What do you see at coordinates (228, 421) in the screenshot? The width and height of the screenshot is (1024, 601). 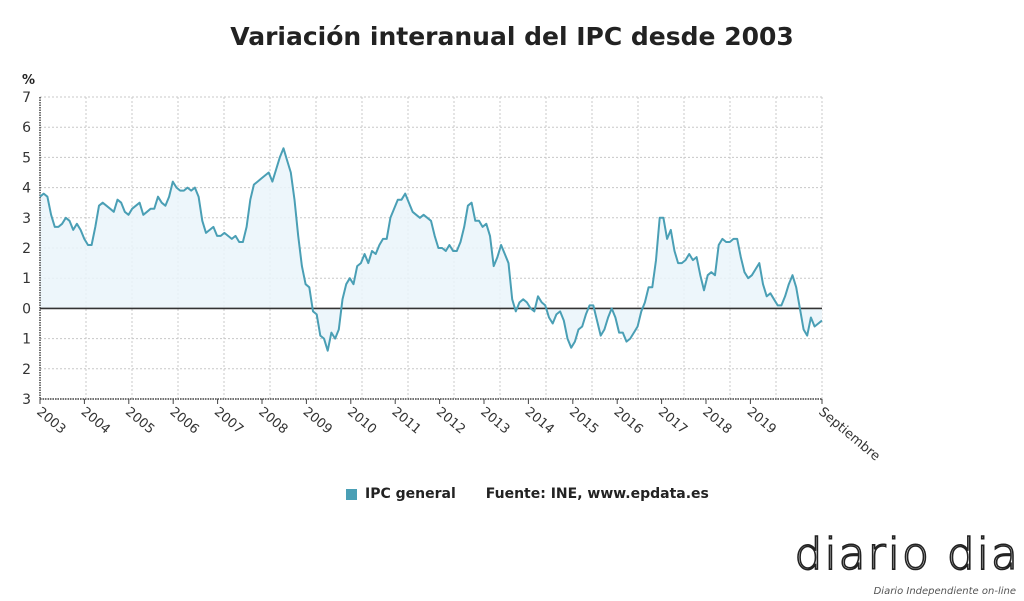 I see `x-tick-label: 2007` at bounding box center [228, 421].